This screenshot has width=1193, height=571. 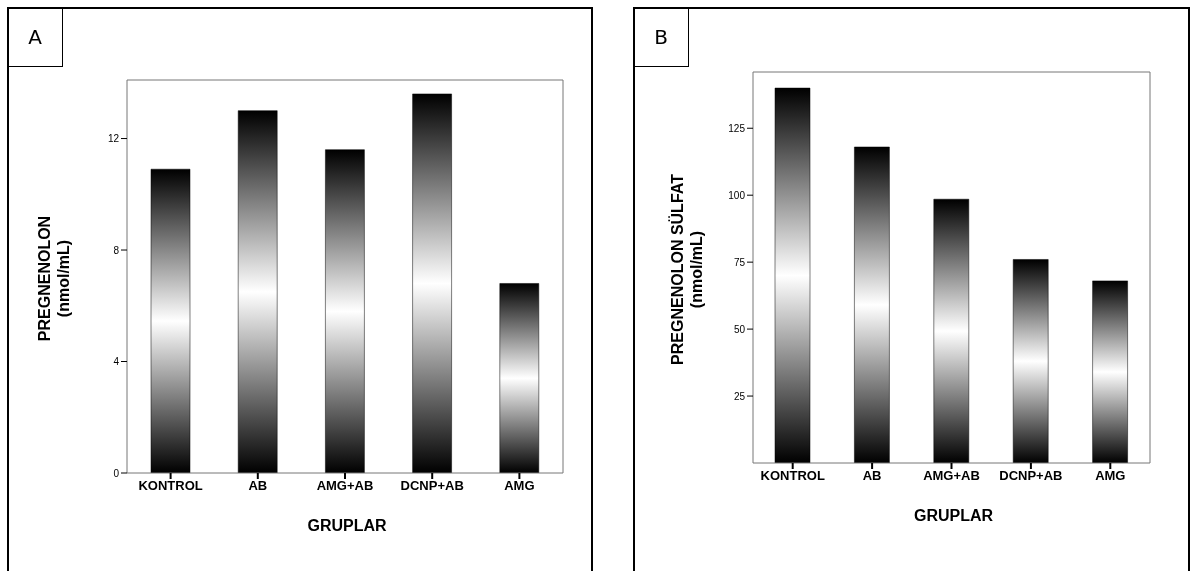 I want to click on chart-title: B, so click(x=661, y=37).